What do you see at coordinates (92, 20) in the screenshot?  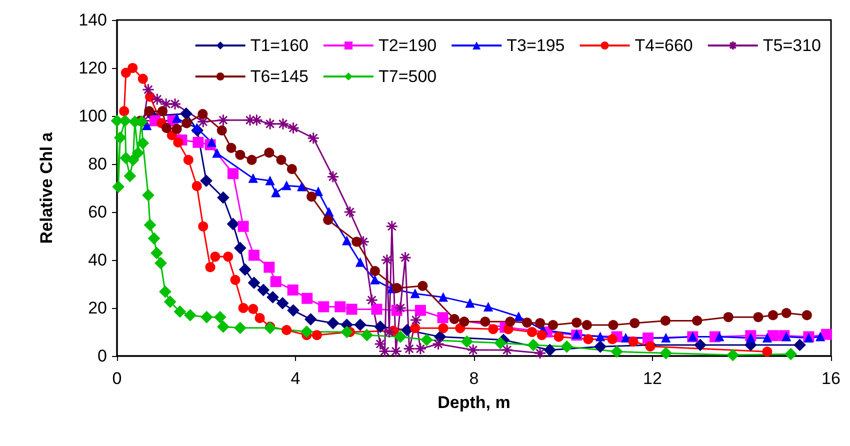 I see `y-tick-label: 140` at bounding box center [92, 20].